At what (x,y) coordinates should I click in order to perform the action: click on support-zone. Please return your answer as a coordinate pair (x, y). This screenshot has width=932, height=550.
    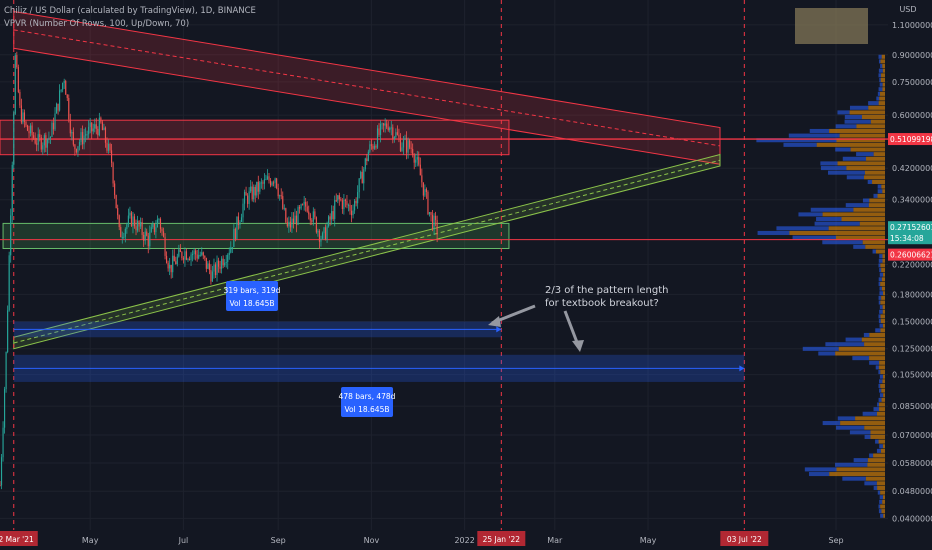
    Looking at the image, I should click on (256, 236).